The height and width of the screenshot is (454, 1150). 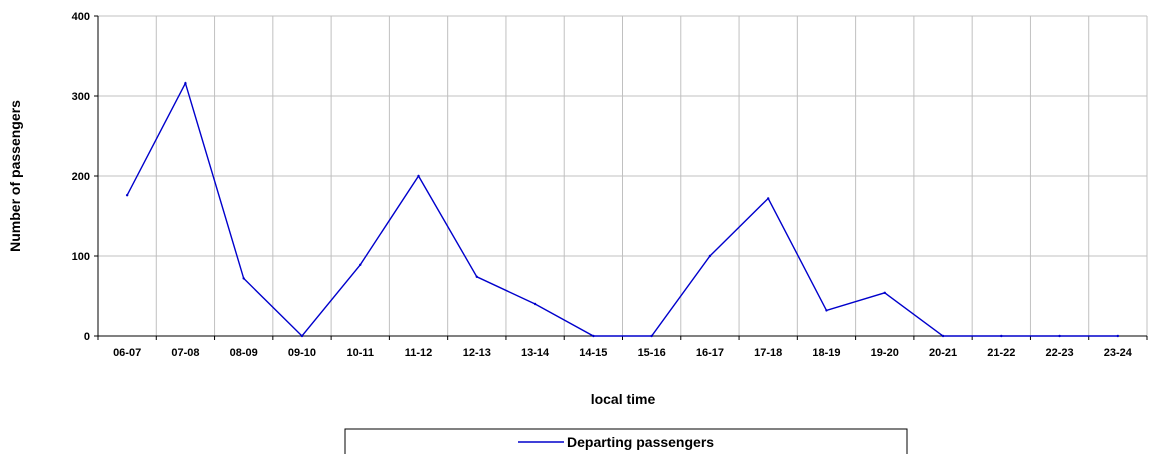 I want to click on x-tick-label: 10-11, so click(x=360, y=353).